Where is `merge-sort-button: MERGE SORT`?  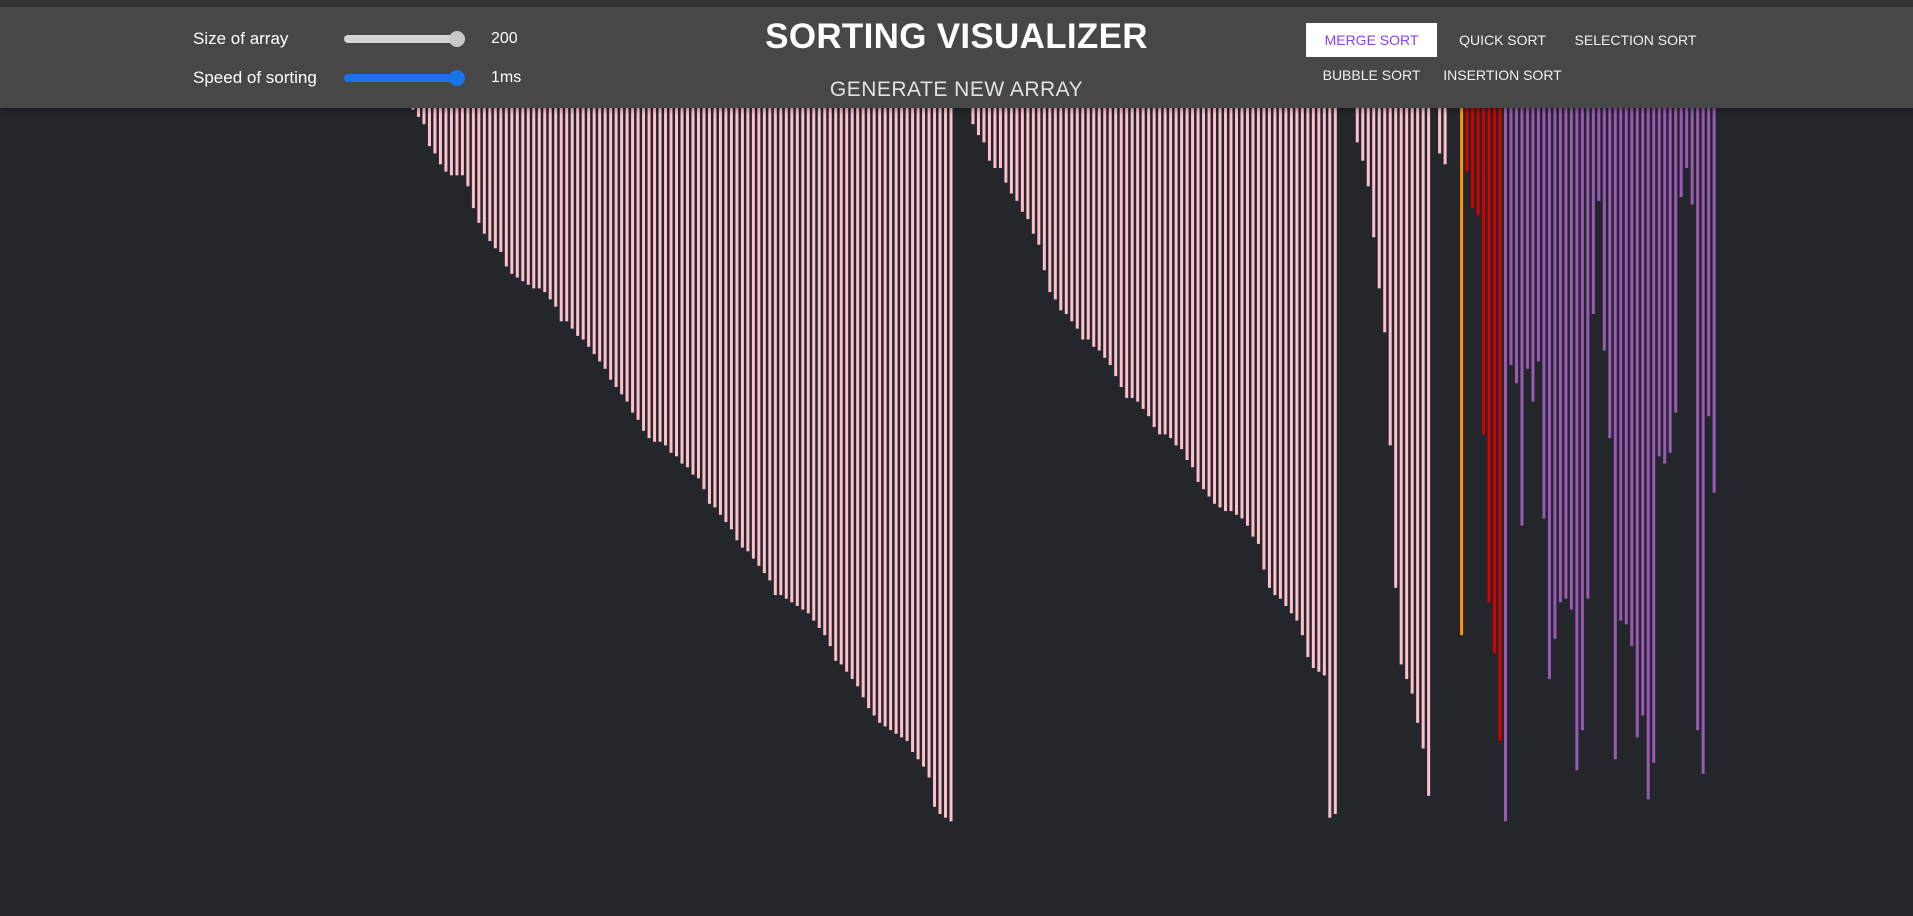 merge-sort-button: MERGE SORT is located at coordinates (1371, 40).